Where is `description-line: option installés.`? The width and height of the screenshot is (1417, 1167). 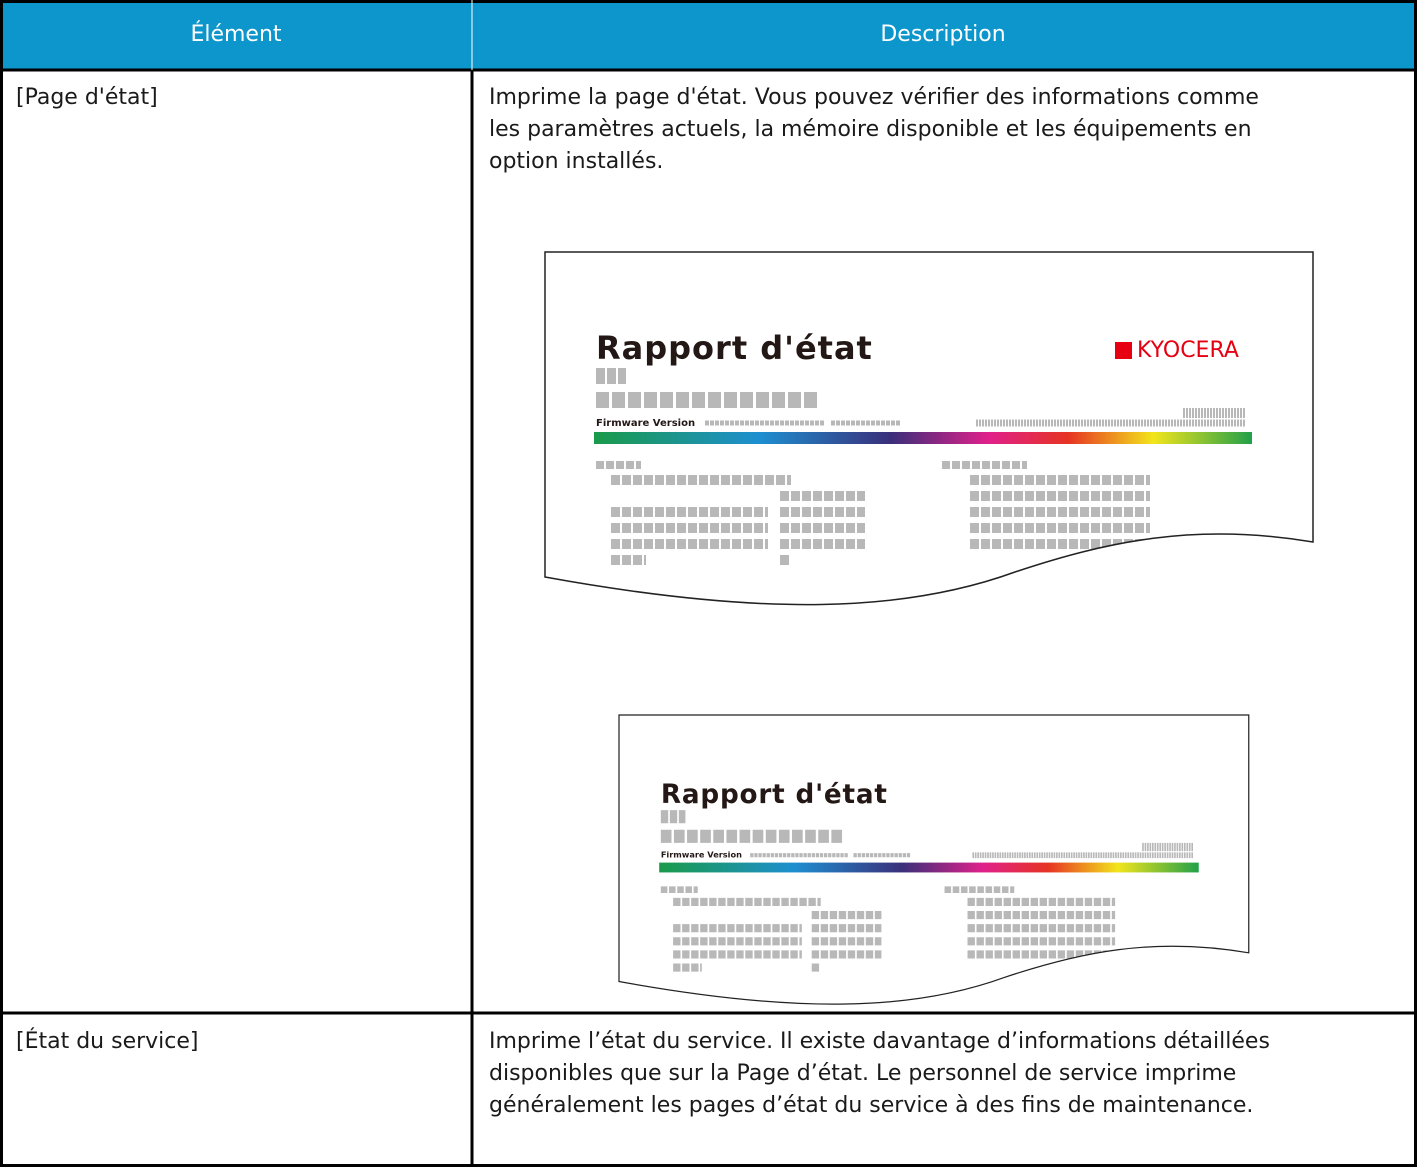
description-line: option installés. is located at coordinates (576, 161).